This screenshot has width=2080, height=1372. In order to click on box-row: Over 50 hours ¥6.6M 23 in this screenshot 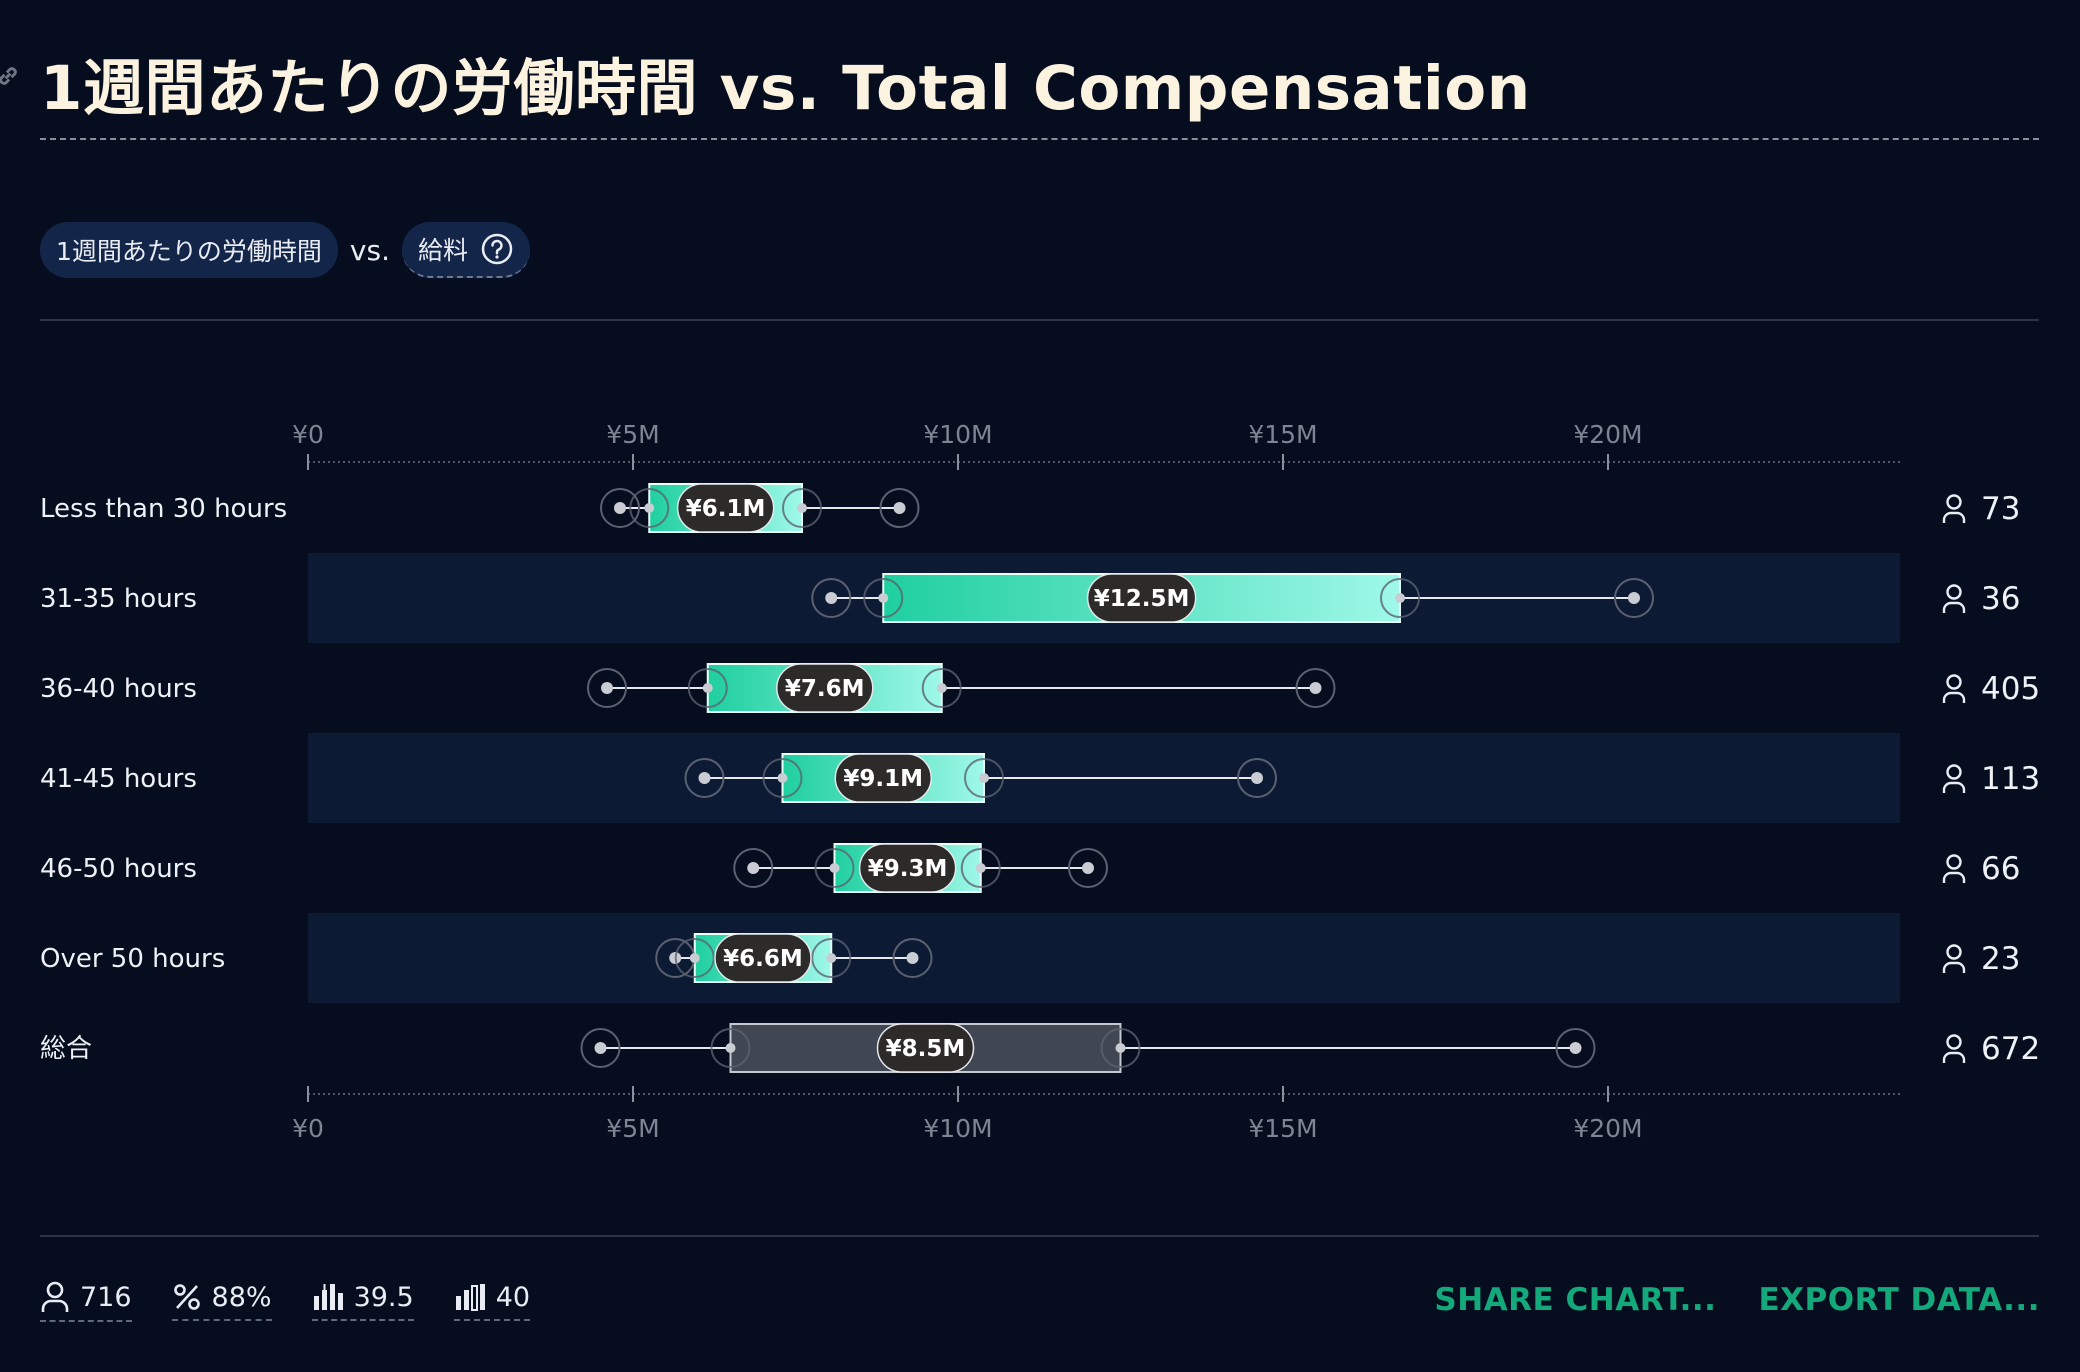, I will do `click(1030, 958)`.